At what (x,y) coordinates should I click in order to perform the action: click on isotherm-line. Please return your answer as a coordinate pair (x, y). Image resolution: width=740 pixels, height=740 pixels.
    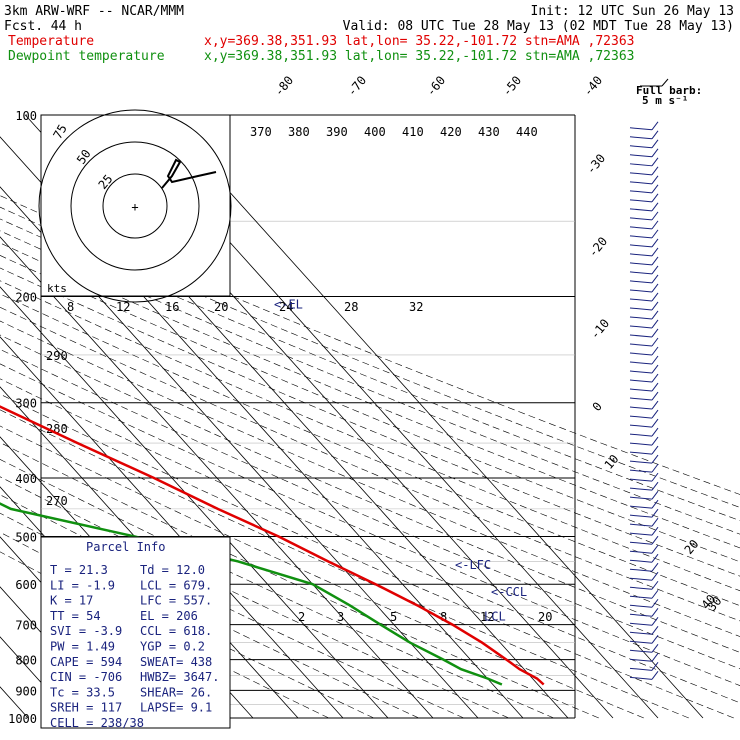
    Looking at the image, I should click on (59, 652).